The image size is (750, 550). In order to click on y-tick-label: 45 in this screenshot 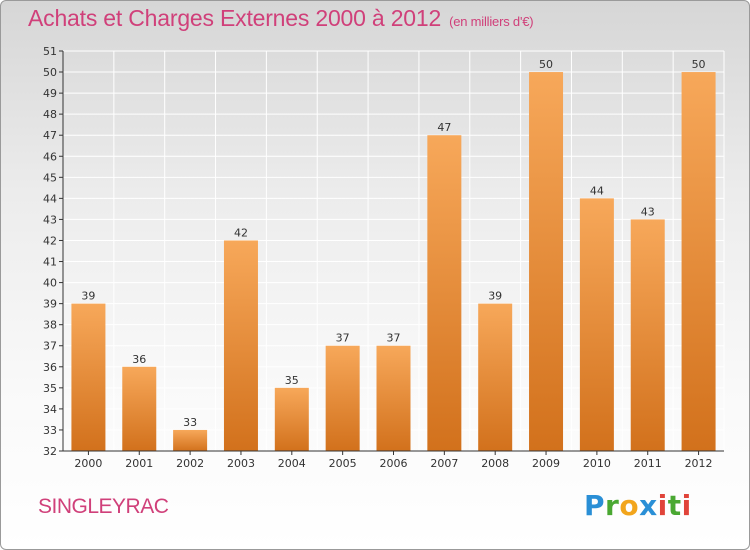, I will do `click(50, 177)`.